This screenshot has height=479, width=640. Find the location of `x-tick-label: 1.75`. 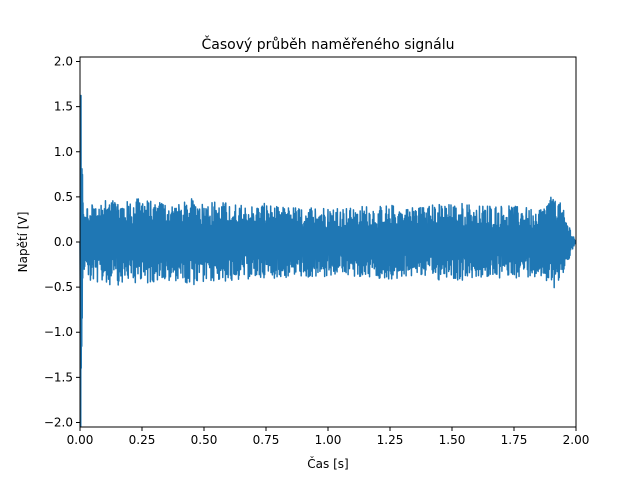

x-tick-label: 1.75 is located at coordinates (514, 440).